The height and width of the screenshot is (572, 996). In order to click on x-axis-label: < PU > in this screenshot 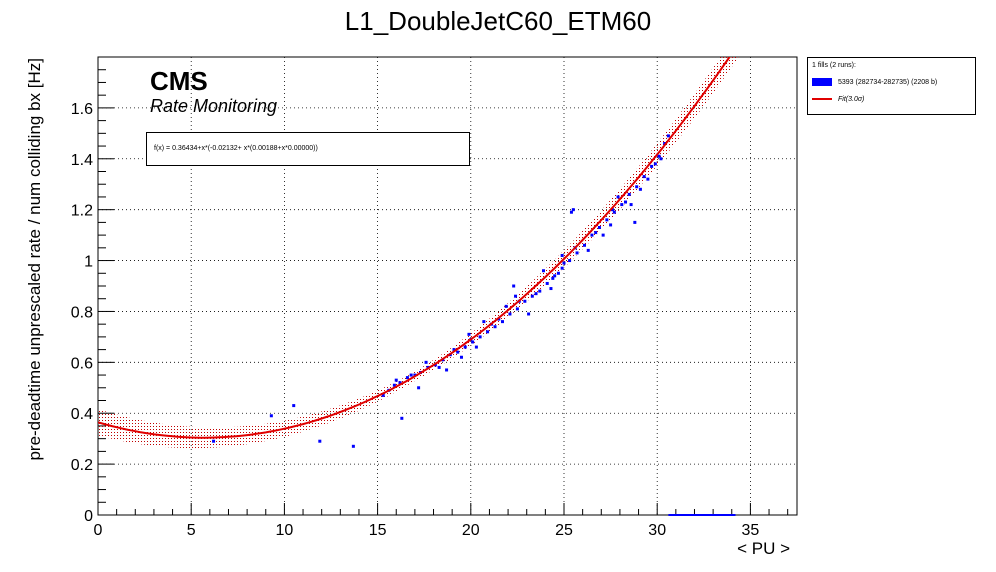, I will do `click(763, 548)`.